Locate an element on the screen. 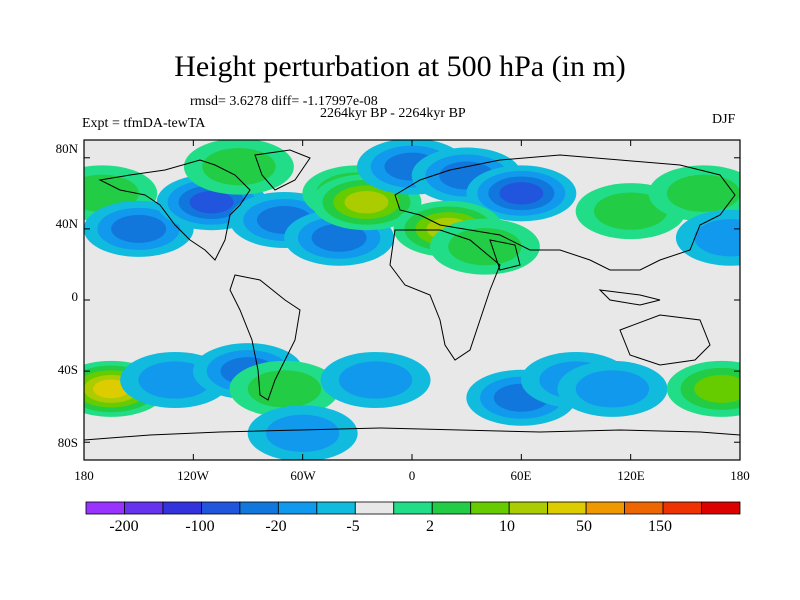 The image size is (800, 600). lat-tick-40s: 40S is located at coordinates (67, 369).